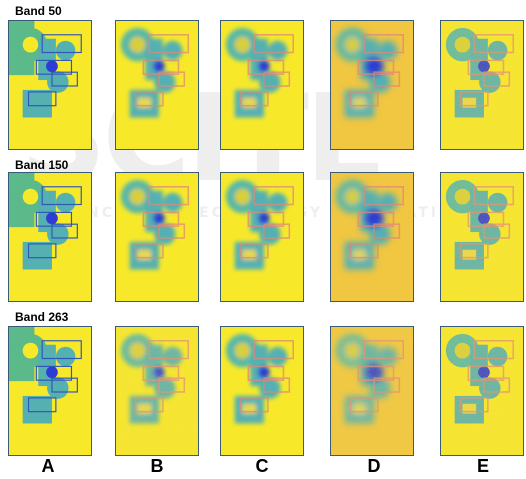 The height and width of the screenshot is (479, 526). I want to click on column-label-b: B, so click(157, 466).